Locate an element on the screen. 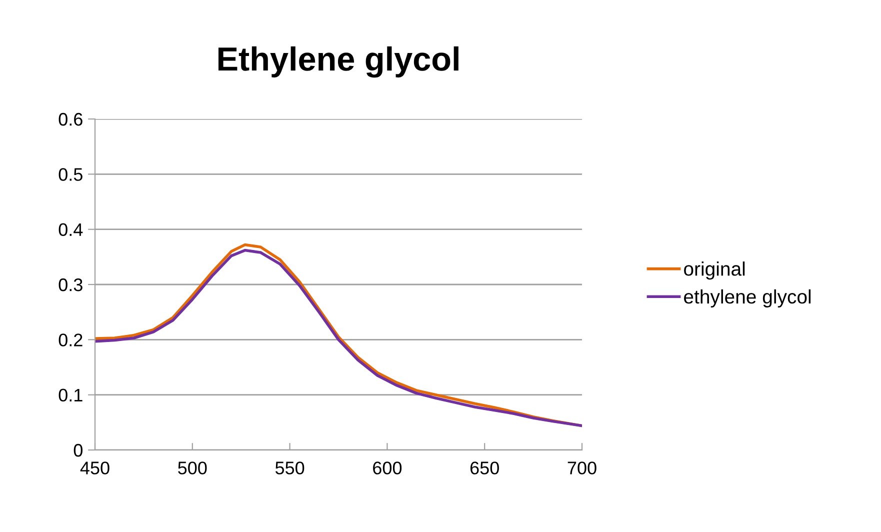  y-tick-label: 0.3 is located at coordinates (70, 285).